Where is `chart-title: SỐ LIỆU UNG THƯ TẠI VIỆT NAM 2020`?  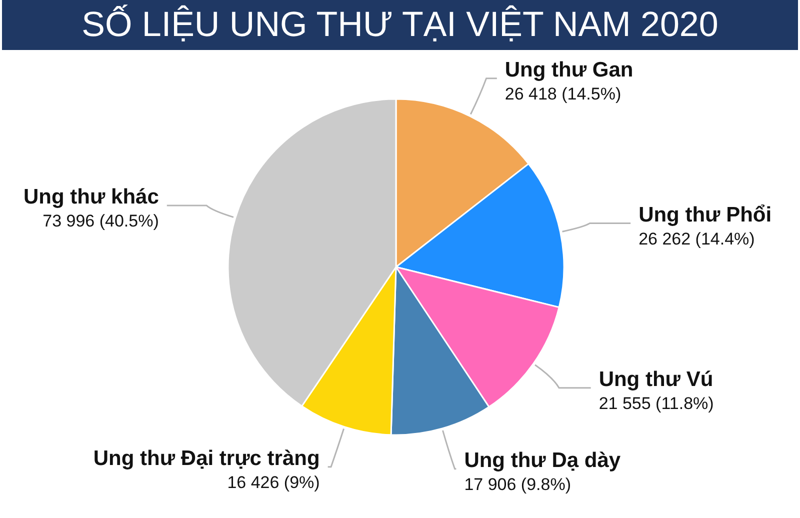
chart-title: SỐ LIỆU UNG THƯ TẠI VIỆT NAM 2020 is located at coordinates (400, 25).